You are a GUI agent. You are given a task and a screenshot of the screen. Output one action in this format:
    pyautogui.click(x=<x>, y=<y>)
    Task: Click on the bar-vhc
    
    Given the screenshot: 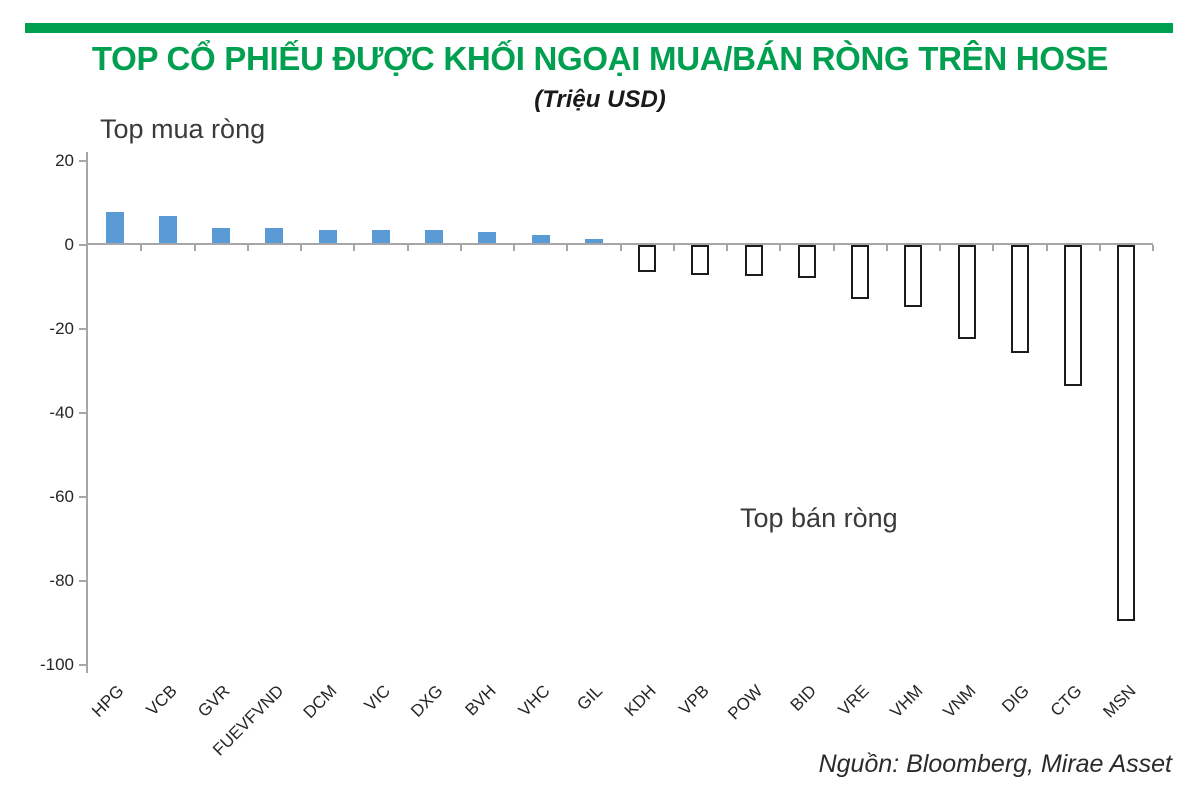 What is the action you would take?
    pyautogui.click(x=540, y=239)
    